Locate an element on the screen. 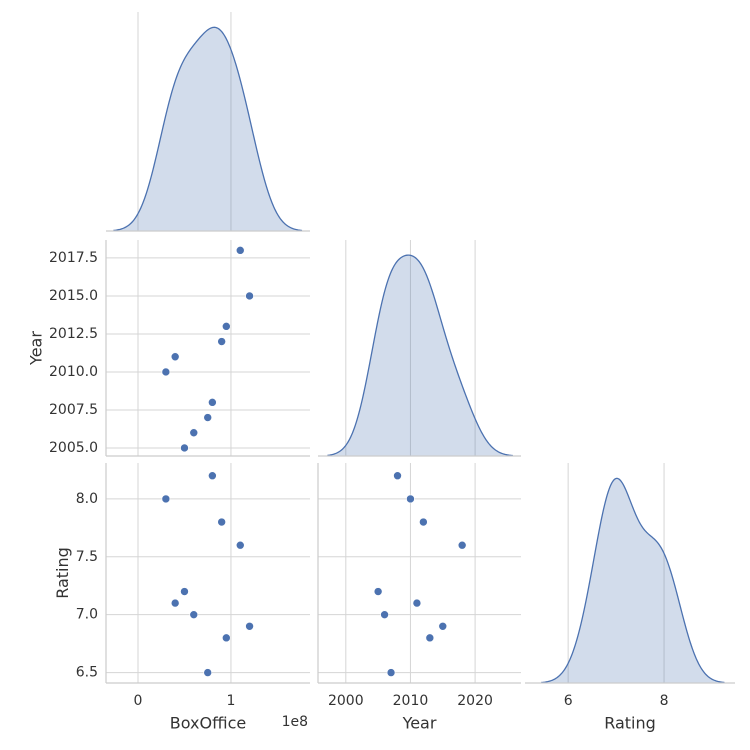 This screenshot has width=750, height=750. x-tick-label: 2000 is located at coordinates (346, 701).